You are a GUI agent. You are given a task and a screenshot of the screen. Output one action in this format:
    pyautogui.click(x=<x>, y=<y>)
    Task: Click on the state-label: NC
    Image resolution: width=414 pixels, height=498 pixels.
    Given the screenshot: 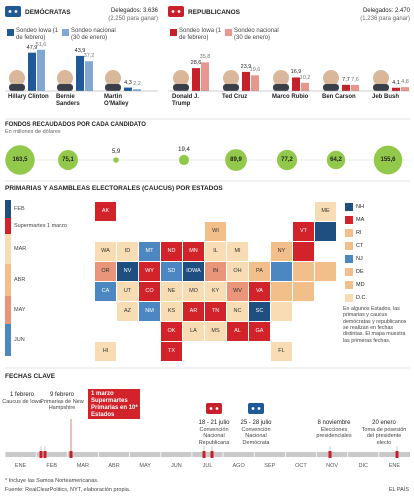 What is the action you would take?
    pyautogui.click(x=237, y=311)
    